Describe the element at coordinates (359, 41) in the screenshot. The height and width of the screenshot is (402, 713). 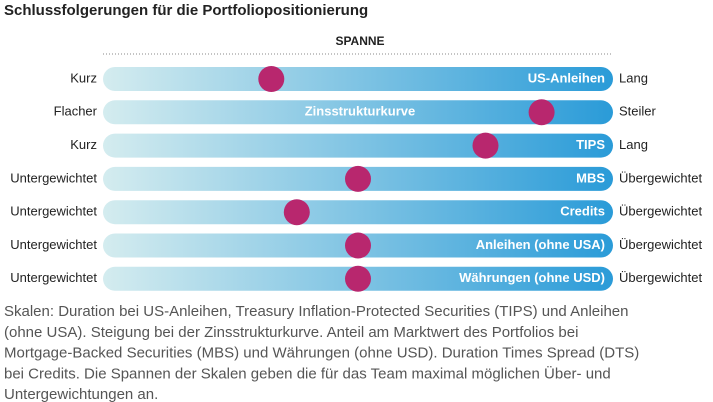
I see `header: SPANNE` at that location.